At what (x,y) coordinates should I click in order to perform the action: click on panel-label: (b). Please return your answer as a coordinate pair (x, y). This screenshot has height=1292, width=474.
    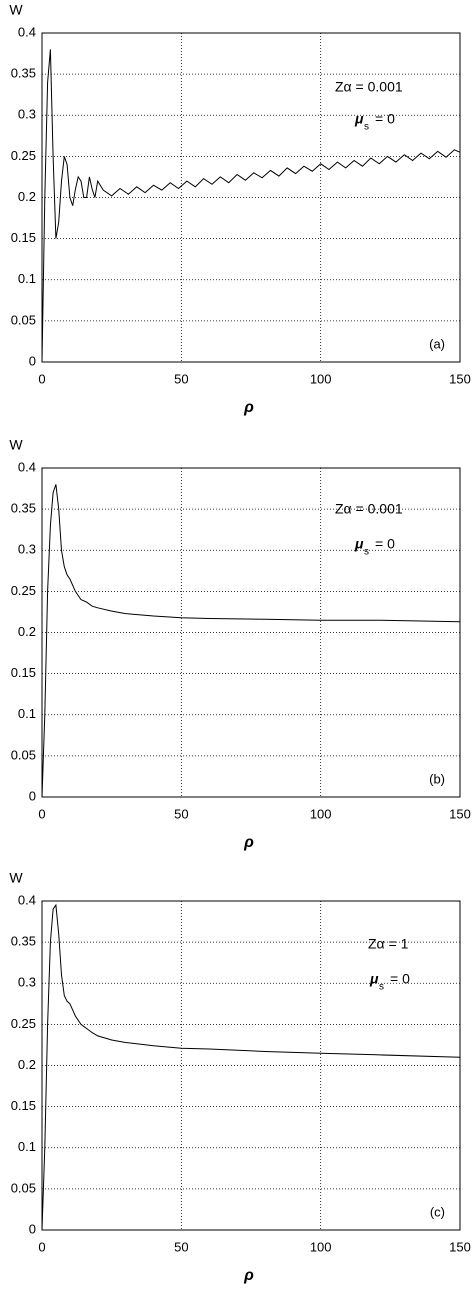
    Looking at the image, I should click on (437, 778).